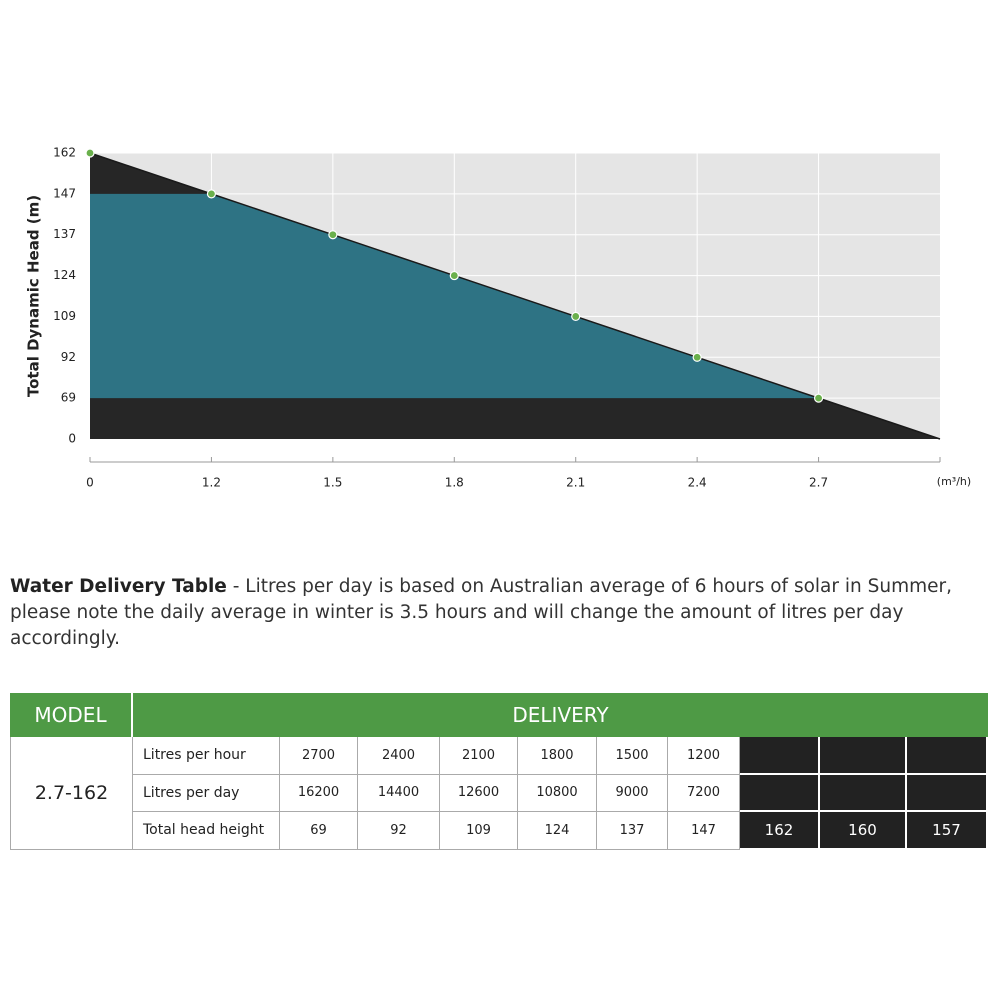 The height and width of the screenshot is (1000, 1000). Describe the element at coordinates (64, 193) in the screenshot. I see `y-tick-label: 147` at that location.